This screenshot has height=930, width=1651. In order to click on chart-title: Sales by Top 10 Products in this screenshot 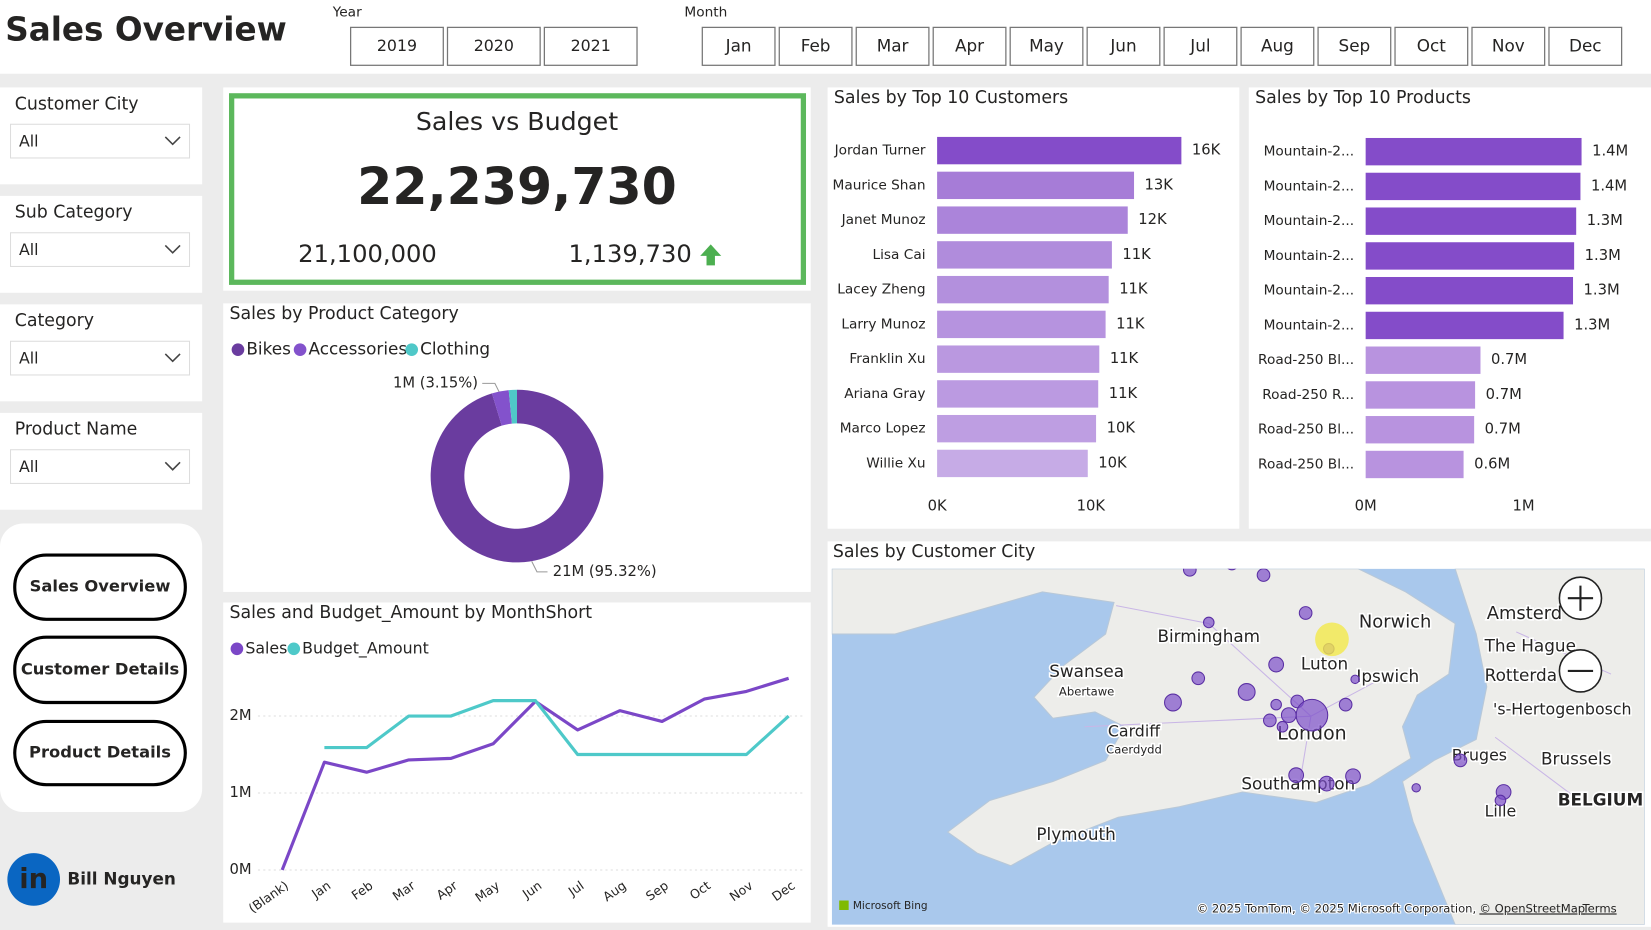, I will do `click(1363, 98)`.